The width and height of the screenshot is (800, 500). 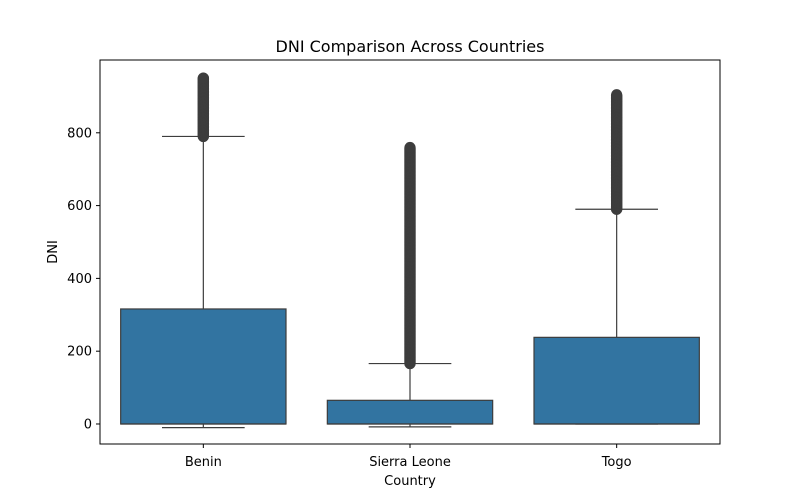 What do you see at coordinates (79, 279) in the screenshot?
I see `y-tick-label: 400` at bounding box center [79, 279].